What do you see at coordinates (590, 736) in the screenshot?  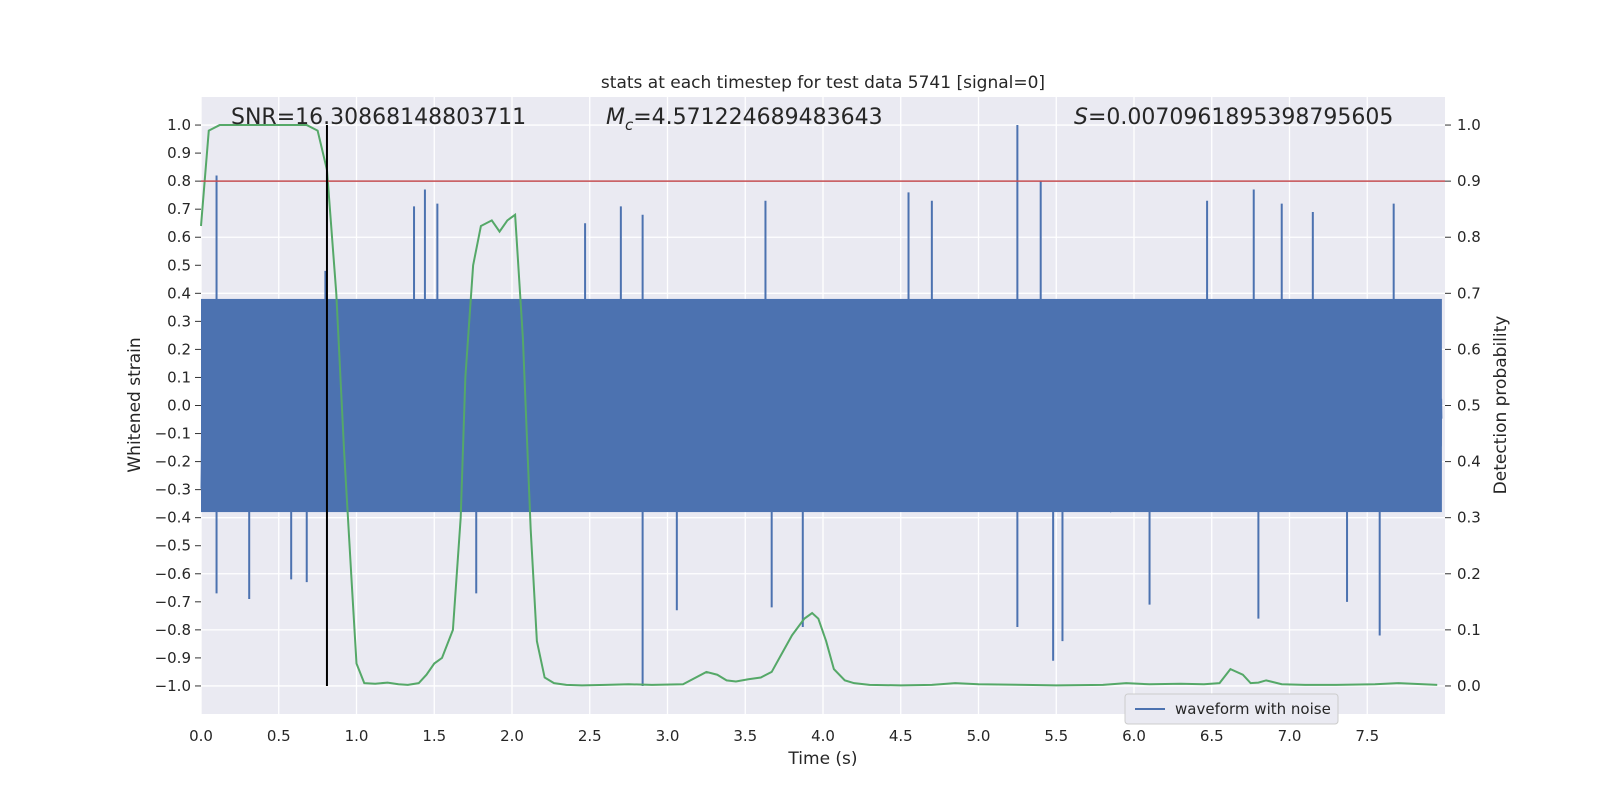 I see `x-tick-label: 2.5` at bounding box center [590, 736].